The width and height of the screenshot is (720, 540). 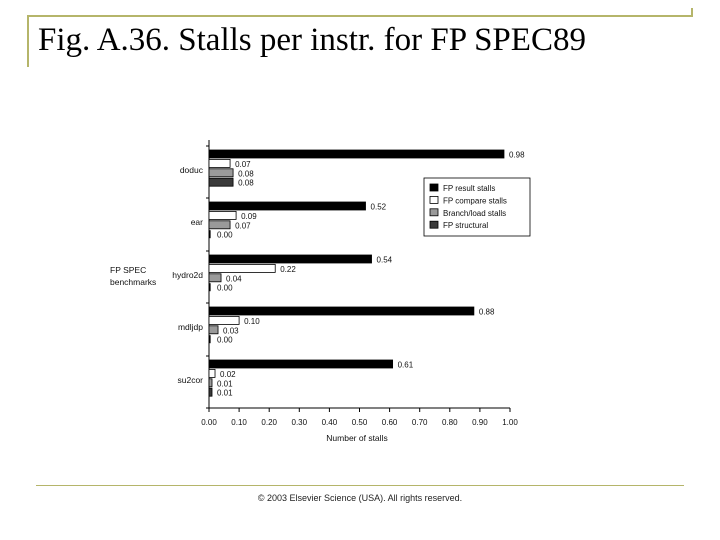 What do you see at coordinates (239, 422) in the screenshot?
I see `x-tick-label: 0.10` at bounding box center [239, 422].